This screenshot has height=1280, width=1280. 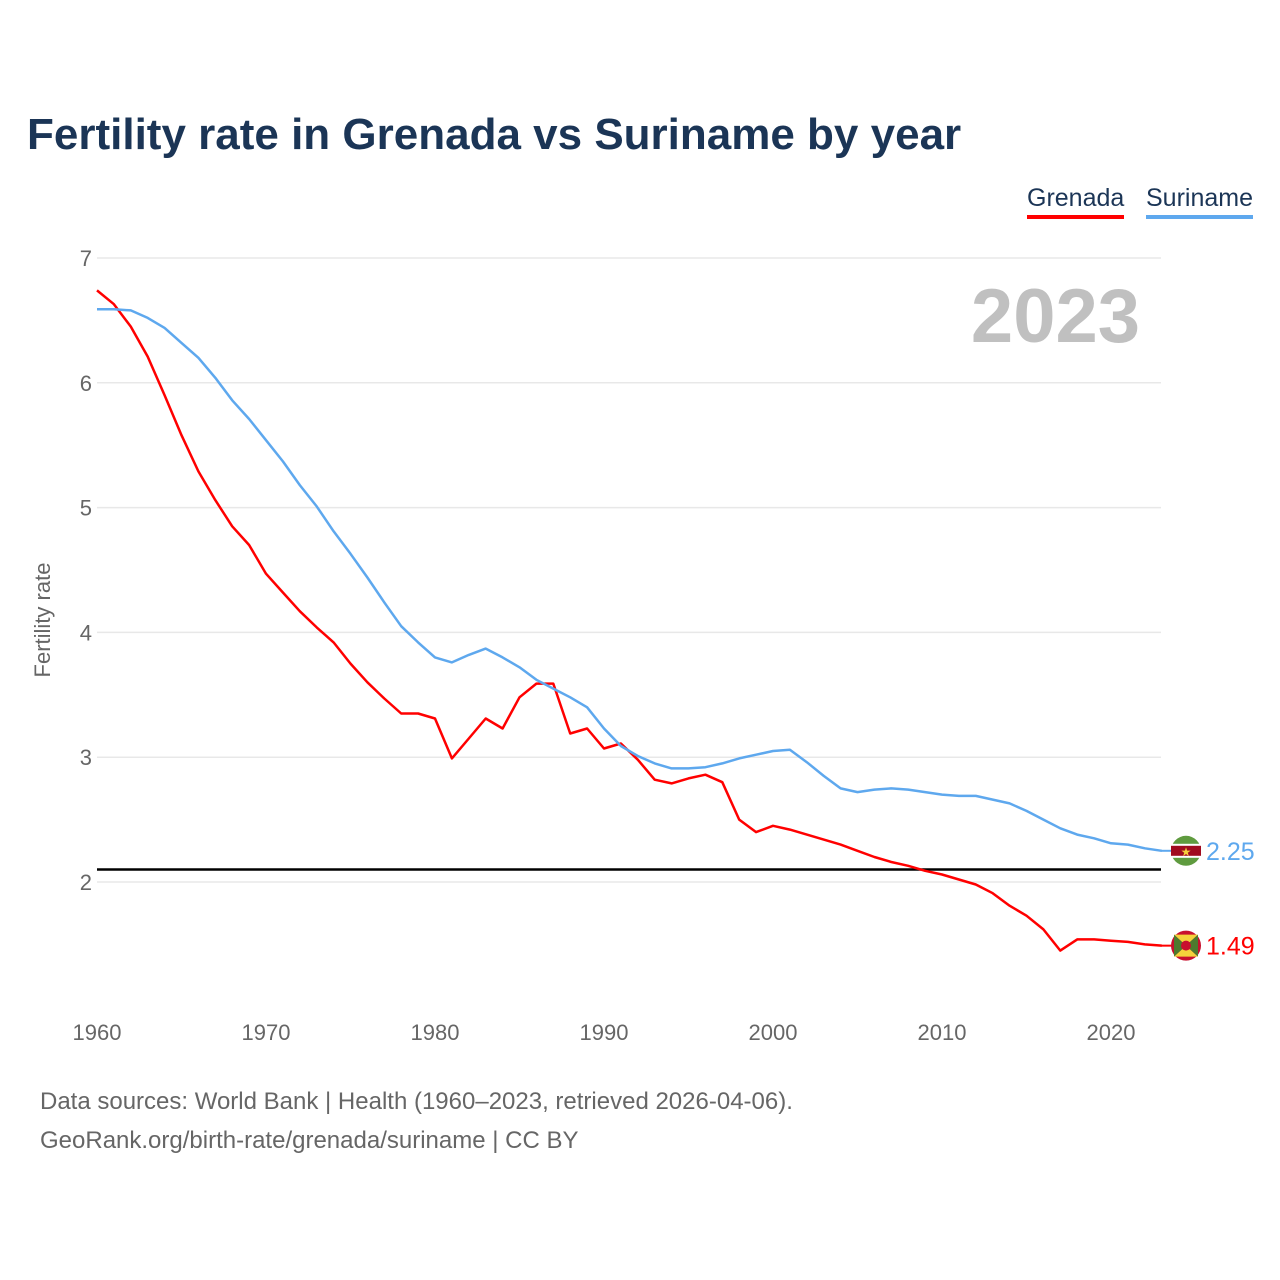 I want to click on year-watermark: 2023, so click(x=1055, y=316).